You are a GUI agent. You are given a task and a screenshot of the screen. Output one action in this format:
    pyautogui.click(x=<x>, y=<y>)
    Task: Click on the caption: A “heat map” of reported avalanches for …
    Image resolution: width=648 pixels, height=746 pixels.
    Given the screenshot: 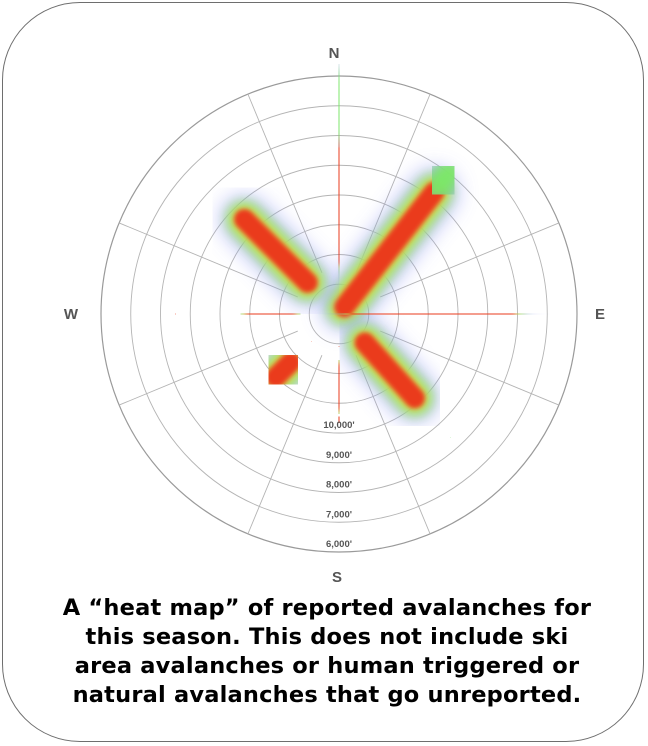 What is the action you would take?
    pyautogui.click(x=327, y=652)
    